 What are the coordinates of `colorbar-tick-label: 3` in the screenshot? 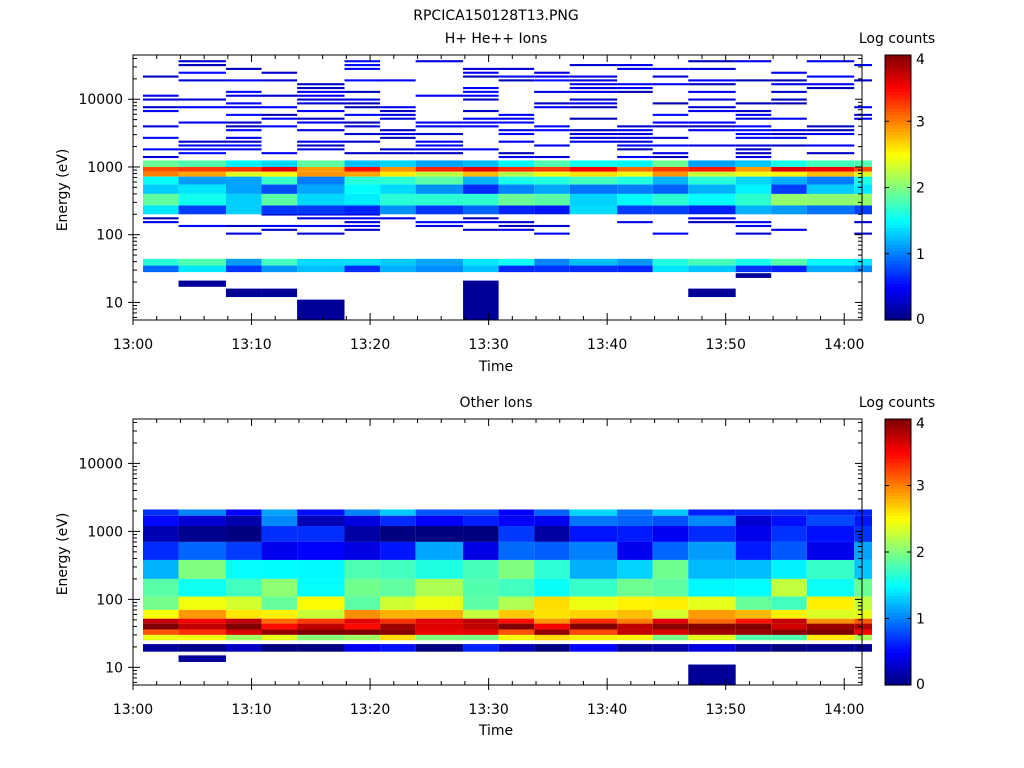 It's located at (920, 487).